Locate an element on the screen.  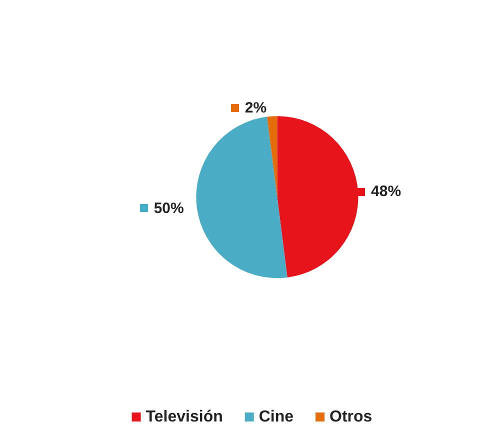
legend-label: Otros is located at coordinates (351, 417).